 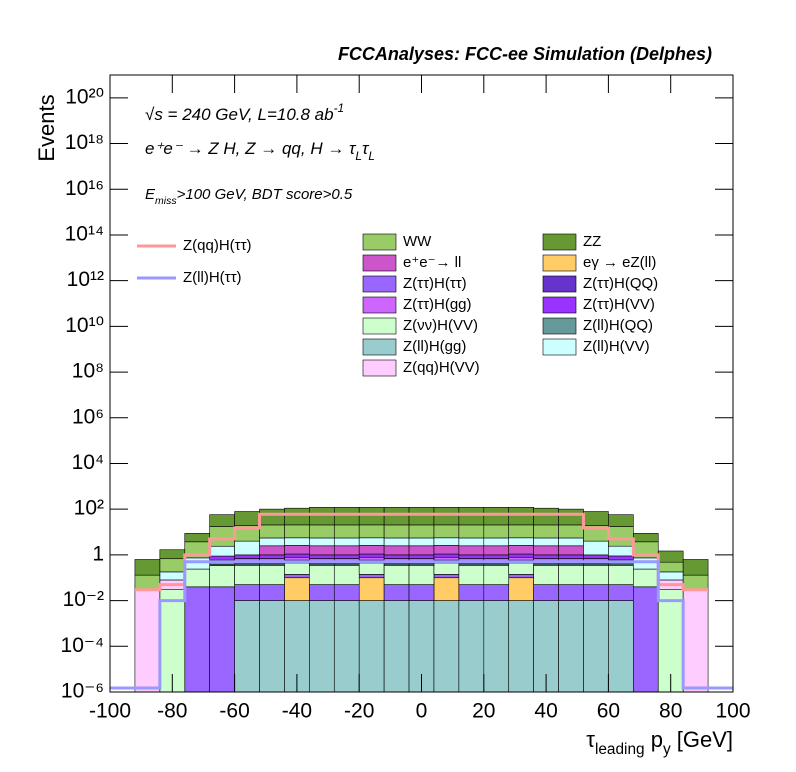 What do you see at coordinates (422, 711) in the screenshot?
I see `x-tick-label: 0` at bounding box center [422, 711].